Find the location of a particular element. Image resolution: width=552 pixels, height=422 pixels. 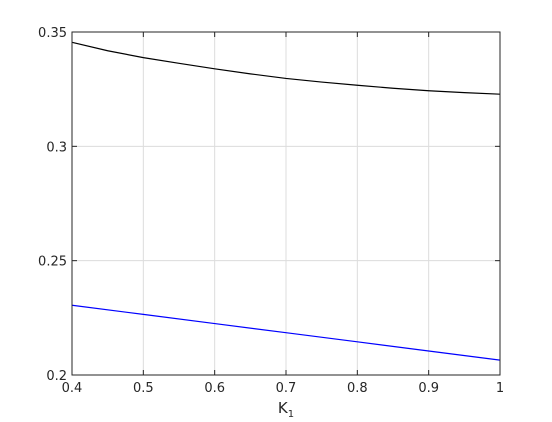

x-tick-label: 0.7 is located at coordinates (286, 388).